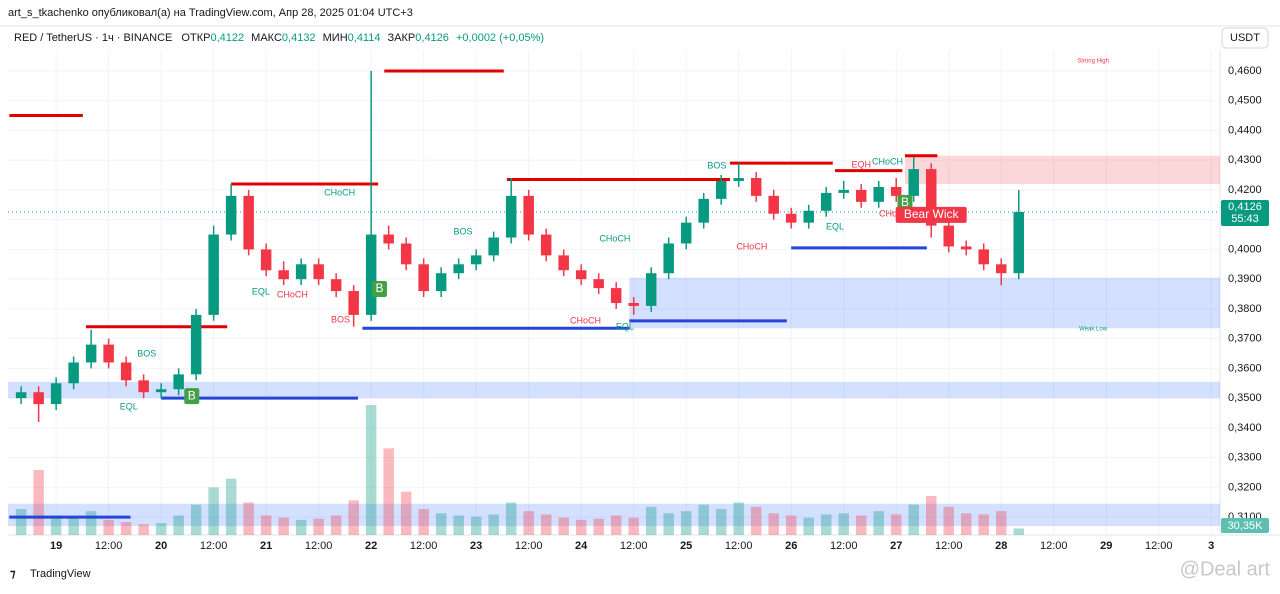 Image resolution: width=1280 pixels, height=594 pixels. I want to click on countdown: 55:43, so click(1245, 219).